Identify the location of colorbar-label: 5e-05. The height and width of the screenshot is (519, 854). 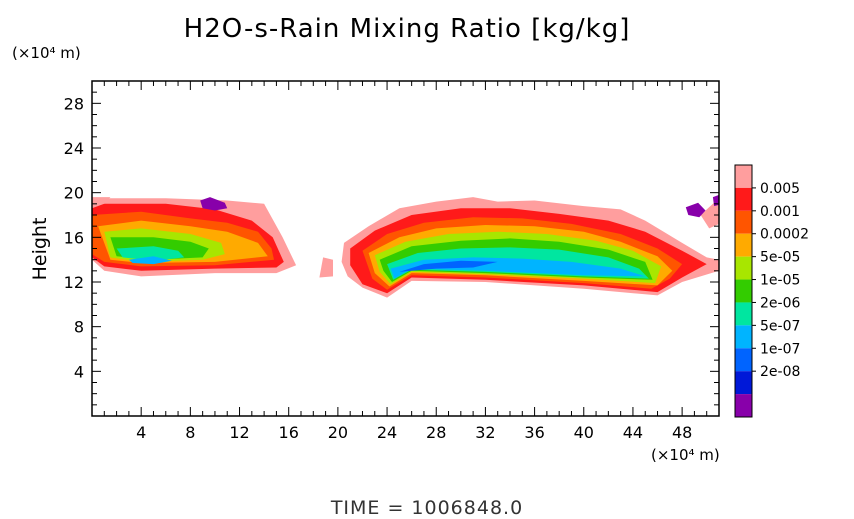
(780, 258).